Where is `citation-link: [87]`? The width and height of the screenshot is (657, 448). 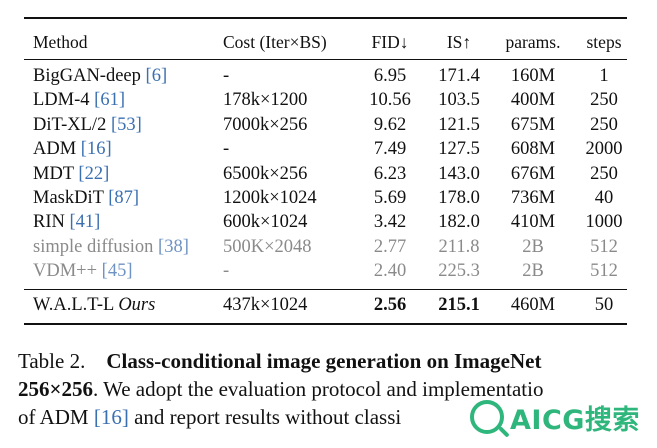 citation-link: [87] is located at coordinates (124, 198).